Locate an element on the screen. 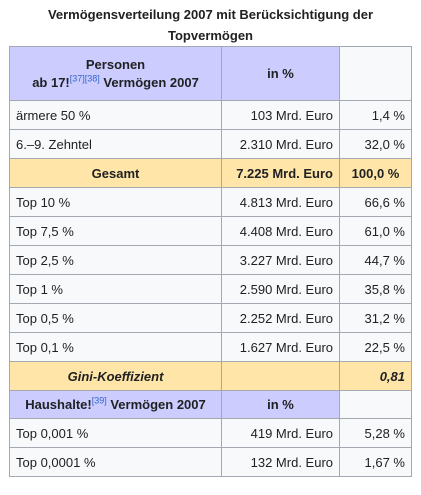 Image resolution: width=421 pixels, height=495 pixels. table-row: ärmere 50 % 103 Mrd. Euro 1,4 % is located at coordinates (210, 115).